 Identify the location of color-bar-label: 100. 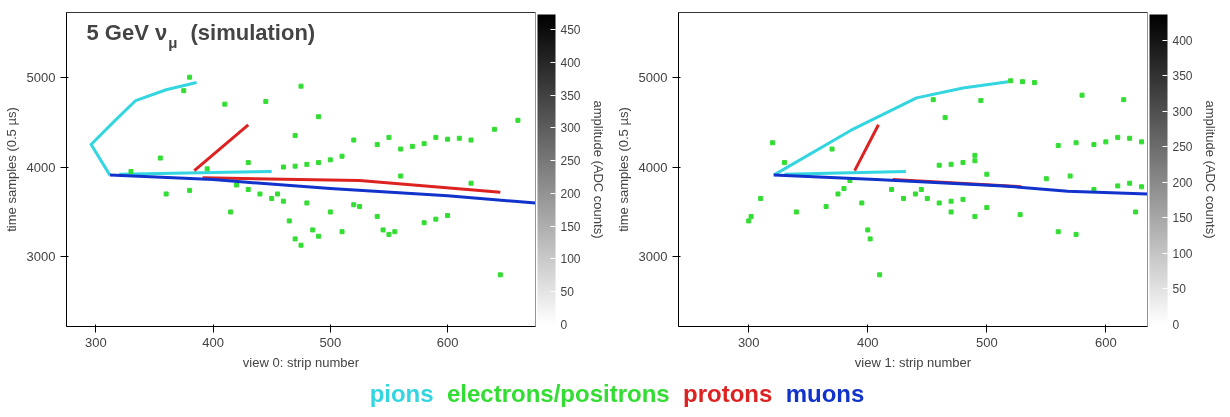
(1182, 253).